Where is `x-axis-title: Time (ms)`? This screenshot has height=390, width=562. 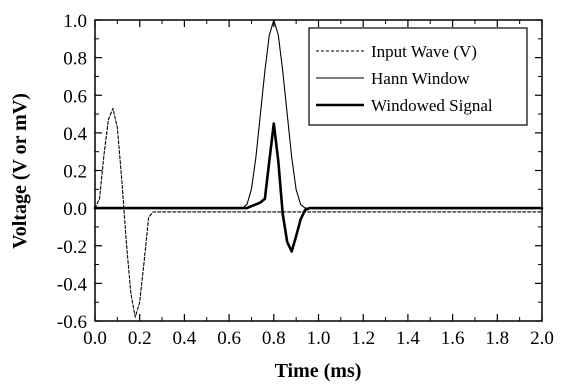
x-axis-title: Time (ms) is located at coordinates (318, 371).